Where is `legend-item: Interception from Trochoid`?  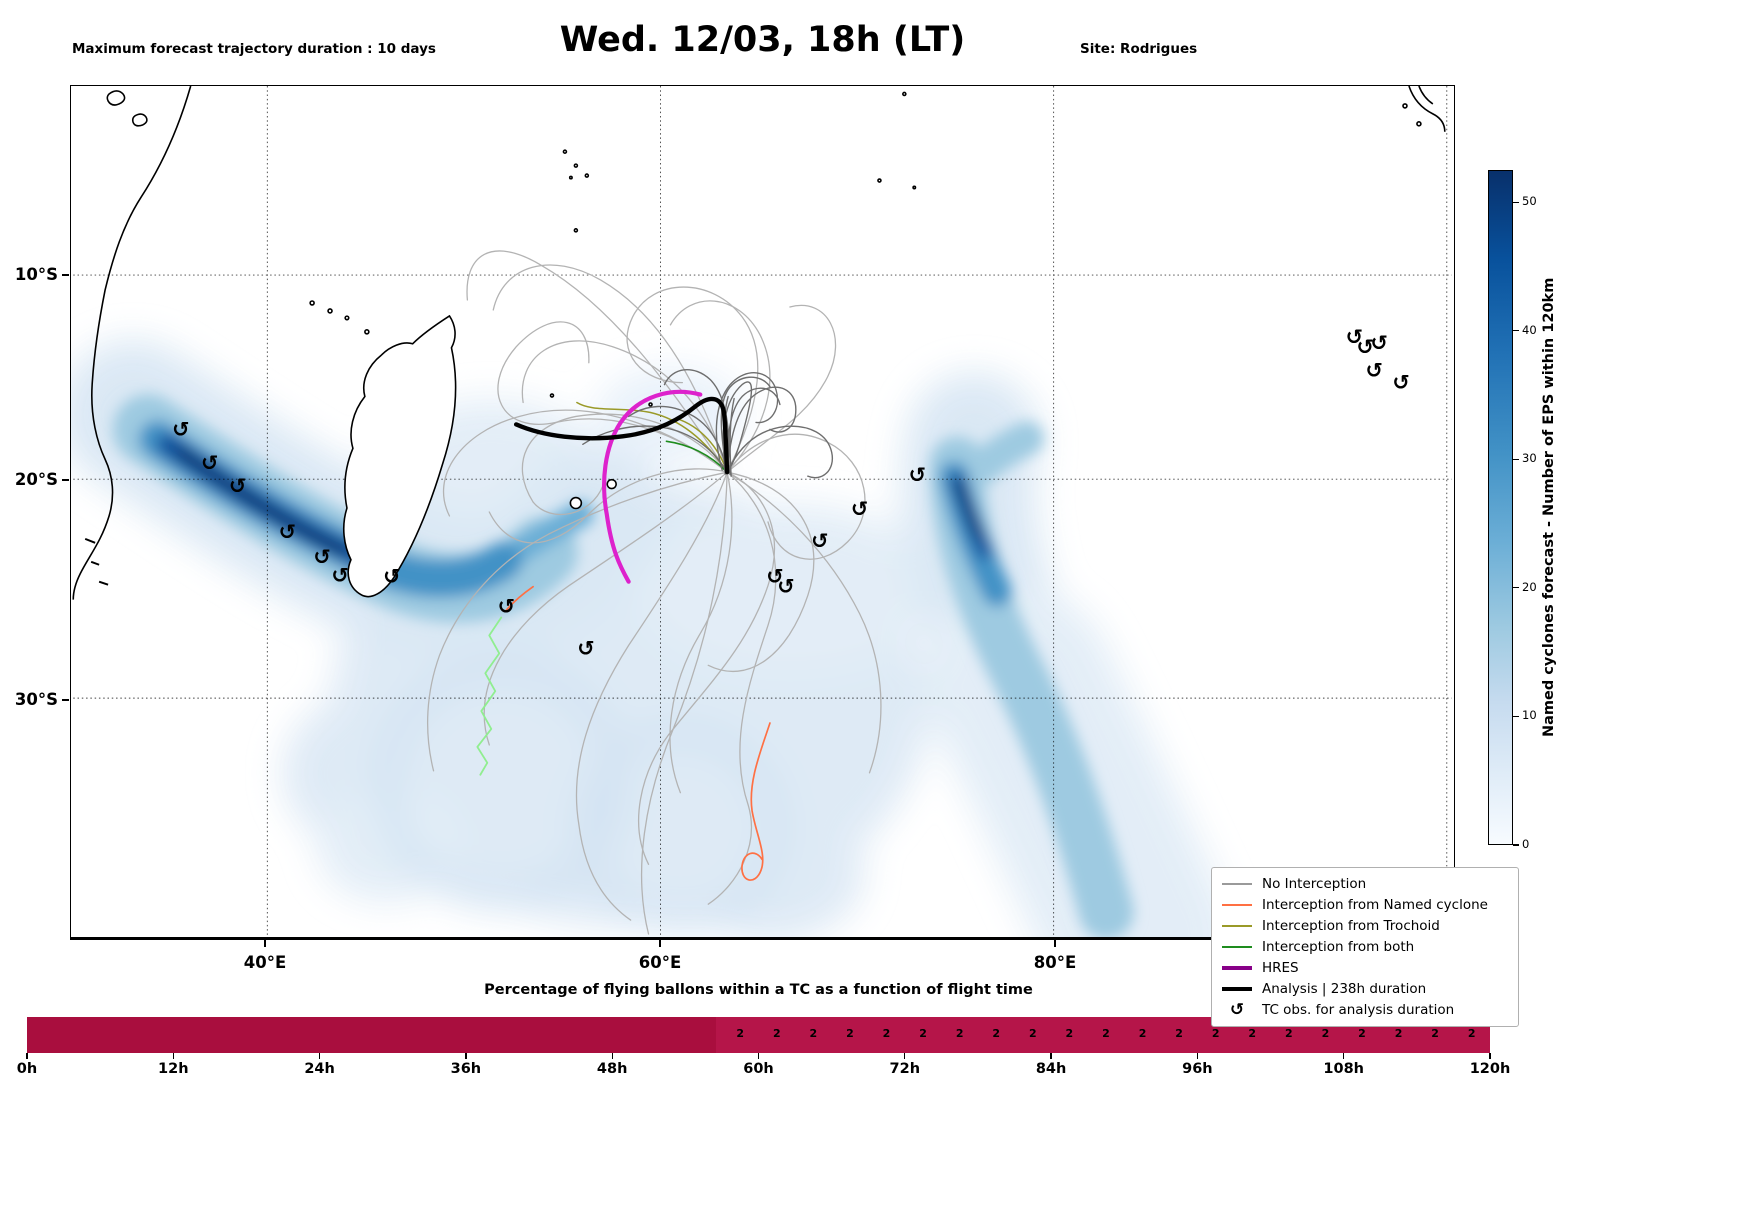
legend-item: Interception from Trochoid is located at coordinates (1365, 926).